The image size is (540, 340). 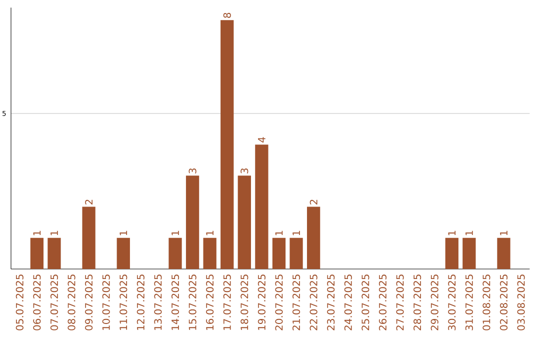 I want to click on x-tick-label: 26.07.2025, so click(x=382, y=302).